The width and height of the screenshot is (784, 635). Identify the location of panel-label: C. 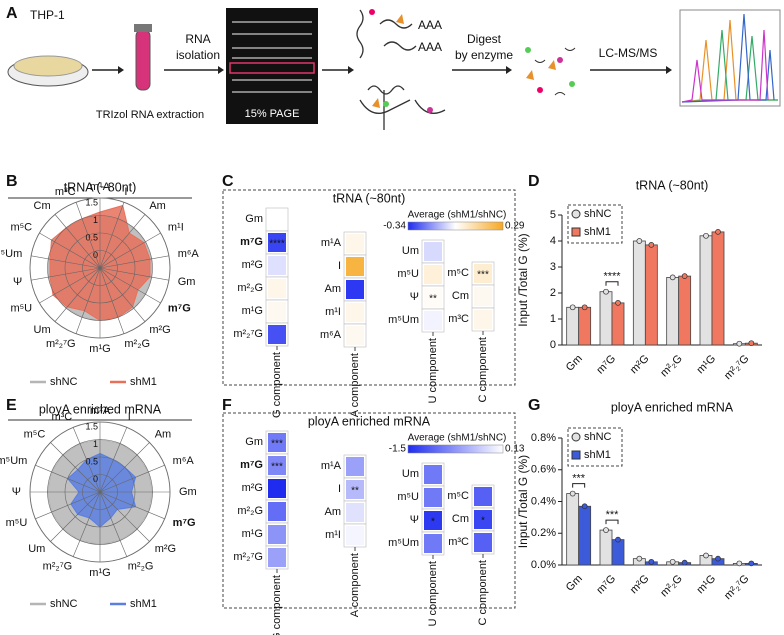
(228, 181).